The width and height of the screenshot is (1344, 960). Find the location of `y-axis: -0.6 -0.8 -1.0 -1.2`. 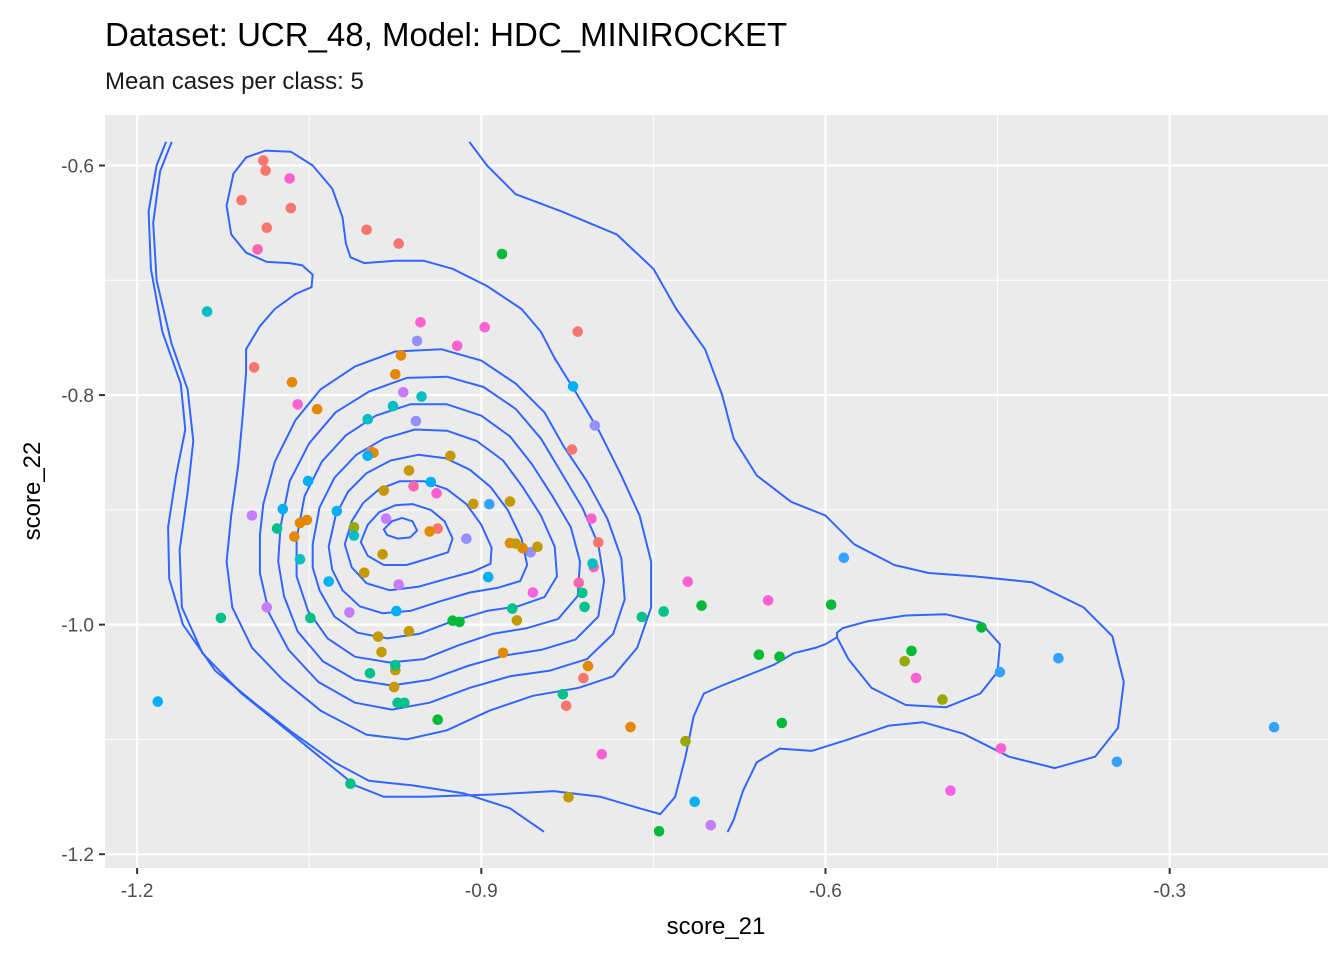

y-axis: -0.6 -0.8 -1.0 -1.2 is located at coordinates (83, 511).